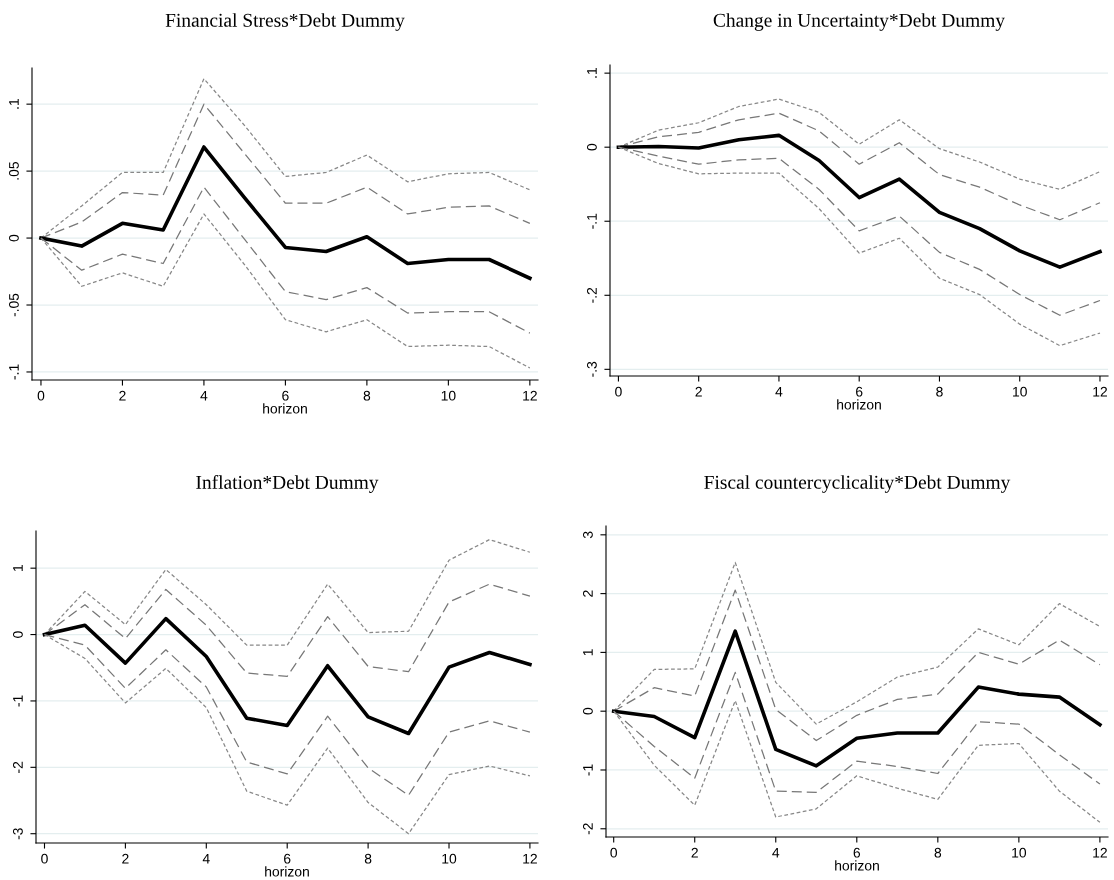 Image resolution: width=1114 pixels, height=880 pixels. I want to click on y-tick-label: .05, so click(14, 171).